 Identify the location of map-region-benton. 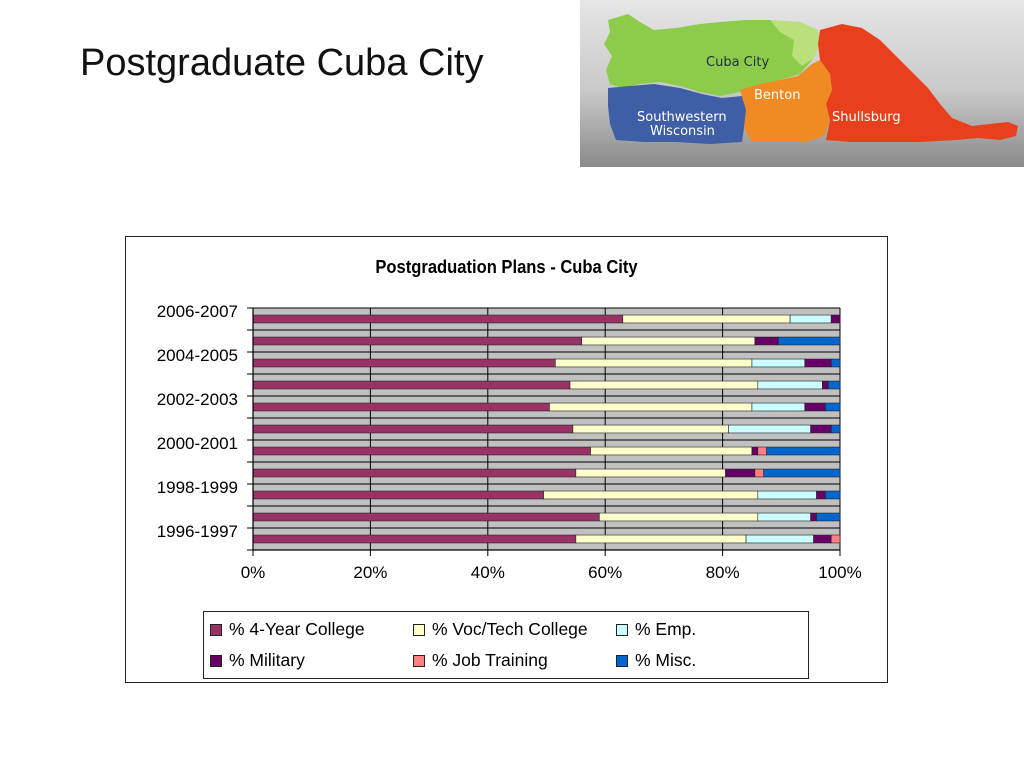
(786, 101).